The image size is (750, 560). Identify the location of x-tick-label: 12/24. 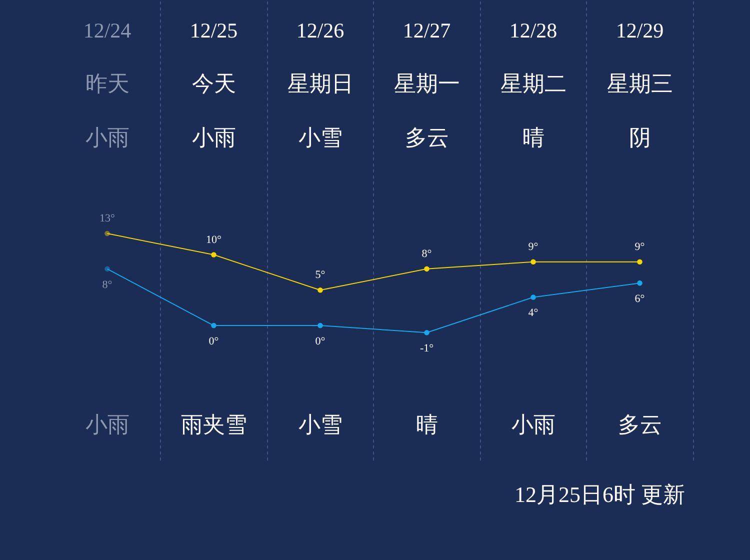
(107, 30).